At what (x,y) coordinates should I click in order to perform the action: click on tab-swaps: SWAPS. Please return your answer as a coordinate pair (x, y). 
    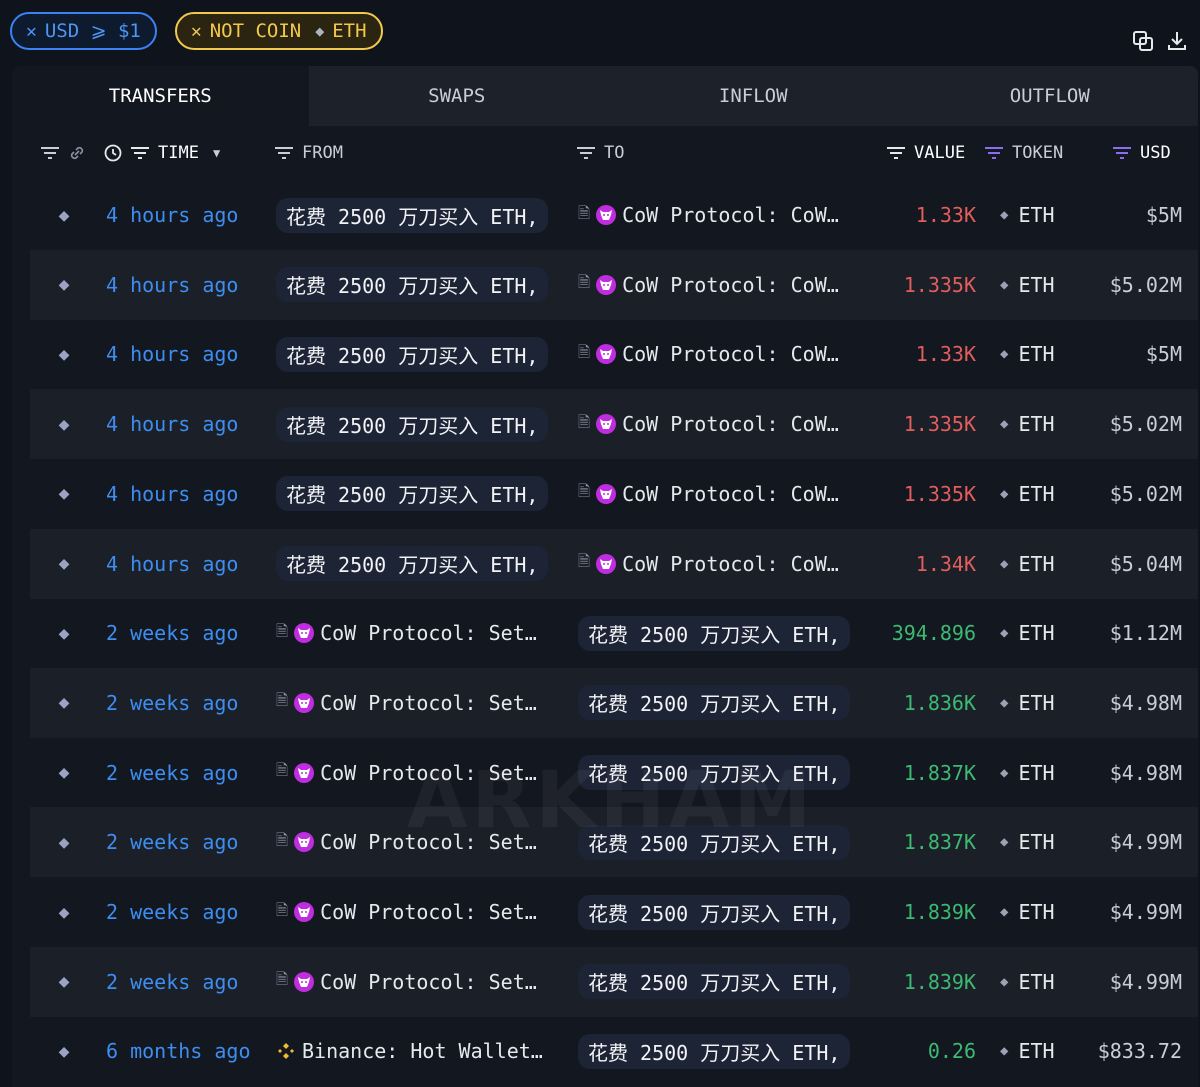
    Looking at the image, I should click on (456, 96).